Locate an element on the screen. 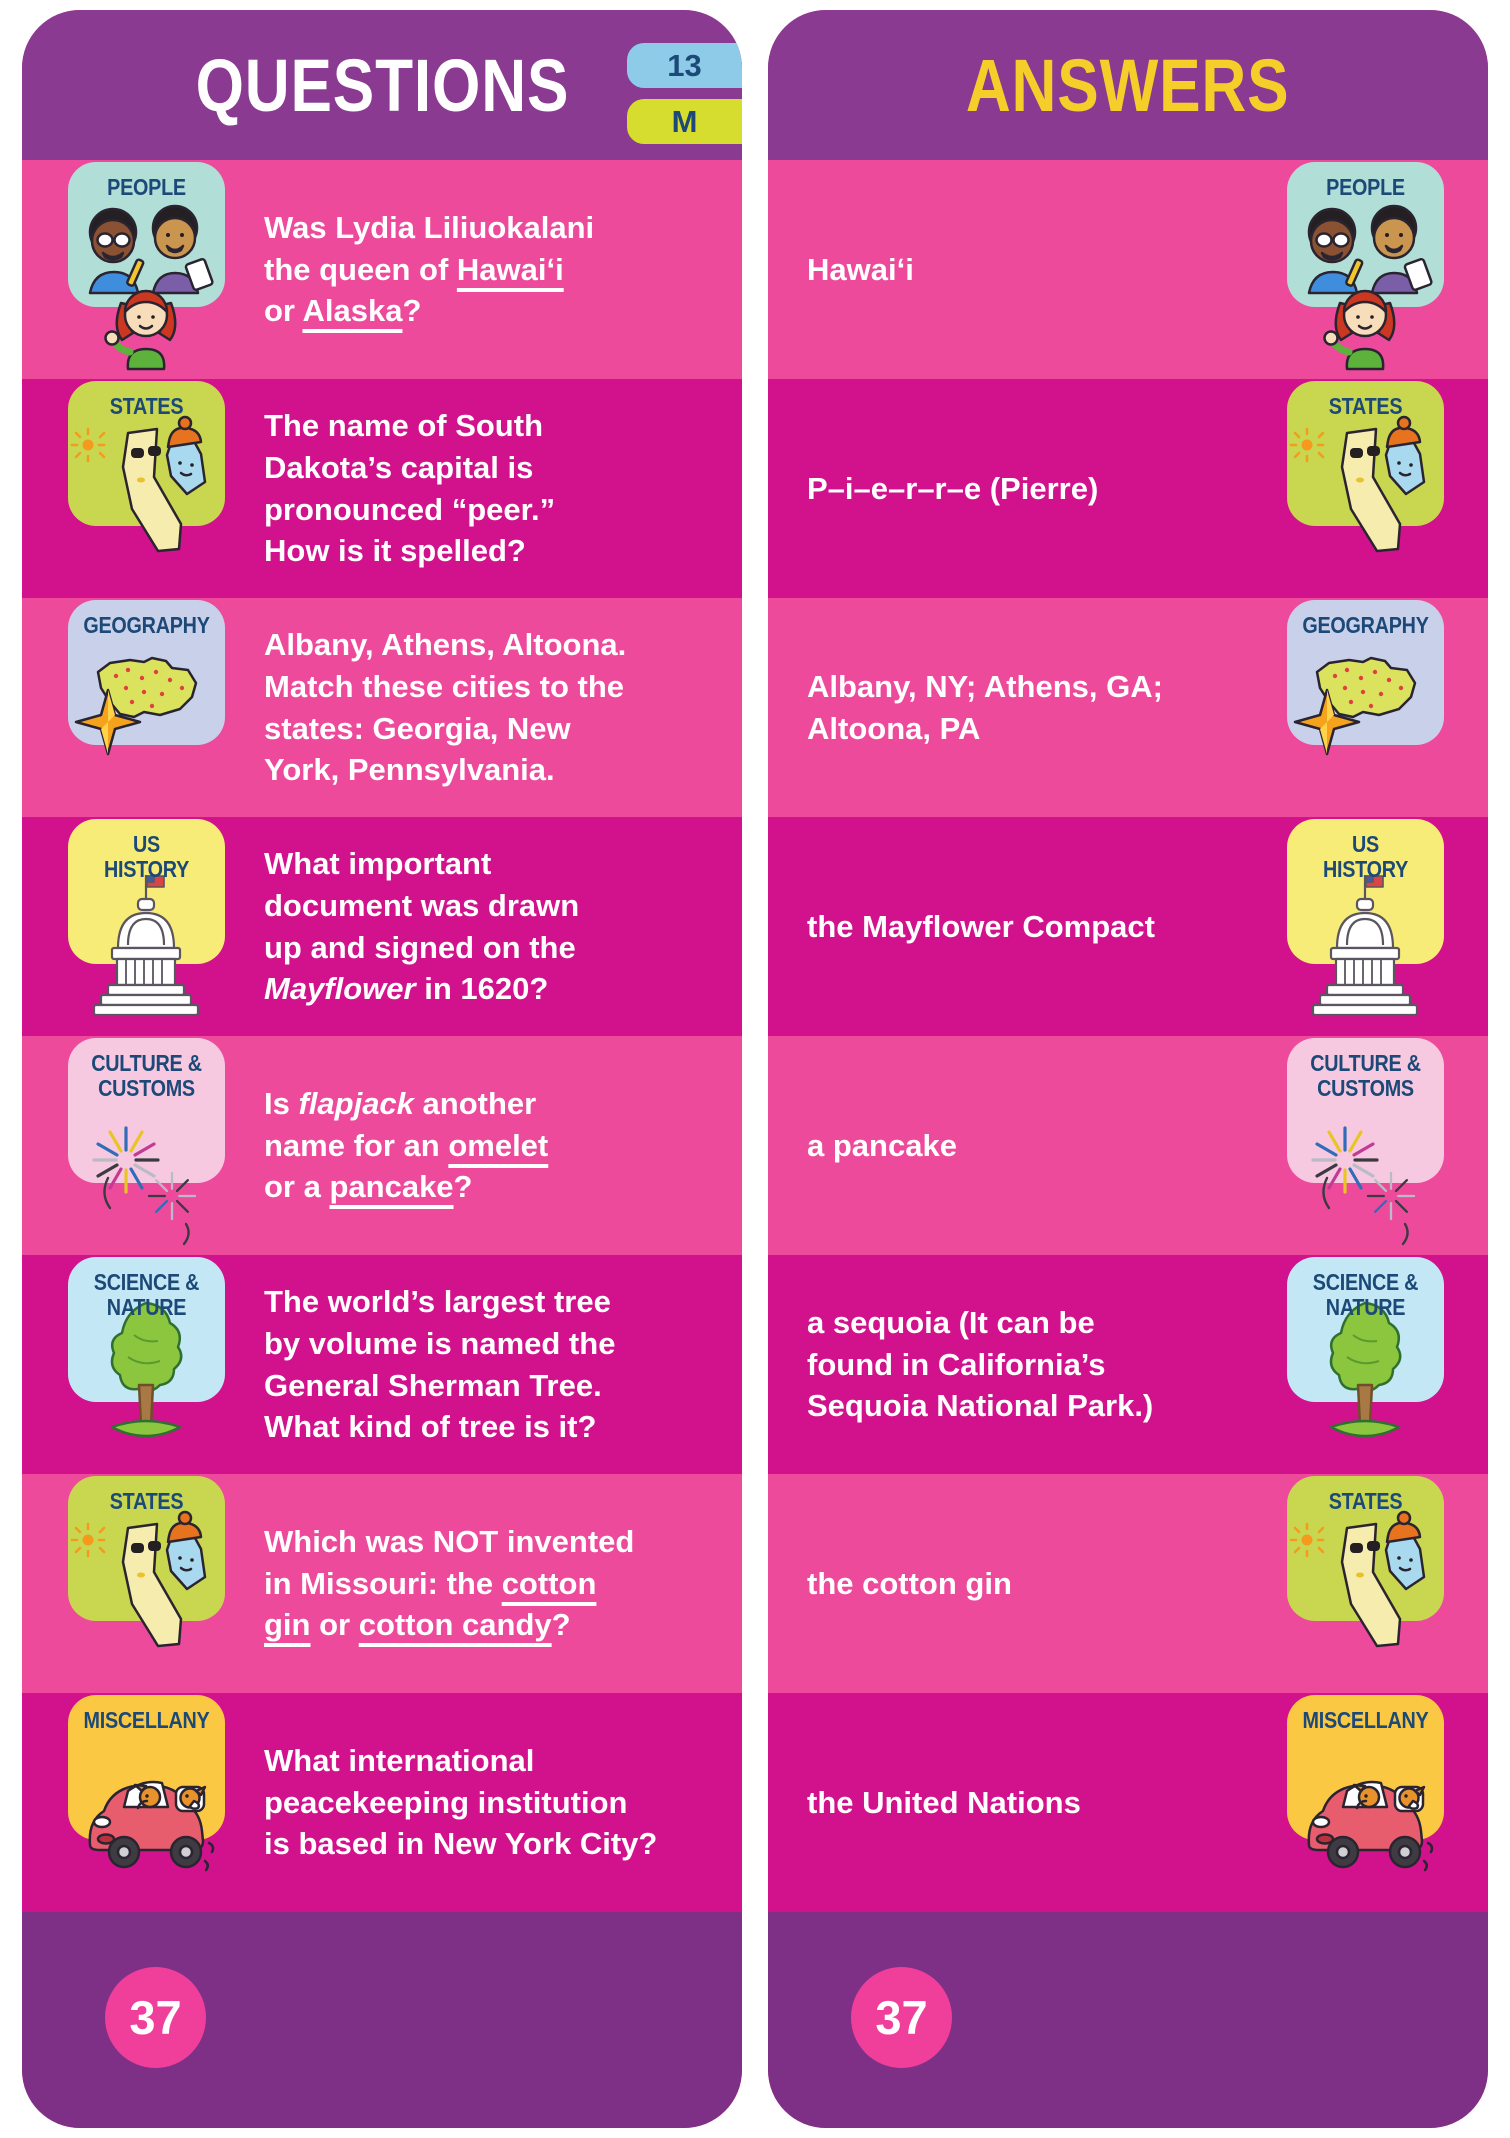 Image resolution: width=1510 pixels, height=2138 pixels. questions-title: QUESTIONS is located at coordinates (382, 85).